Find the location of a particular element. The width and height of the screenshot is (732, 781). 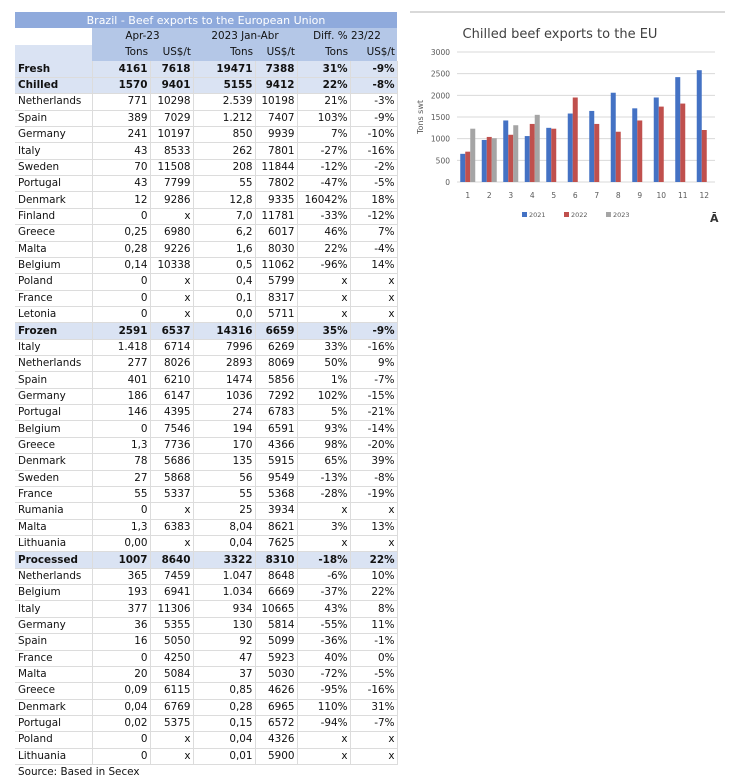

cell: 27 is located at coordinates (121, 478).